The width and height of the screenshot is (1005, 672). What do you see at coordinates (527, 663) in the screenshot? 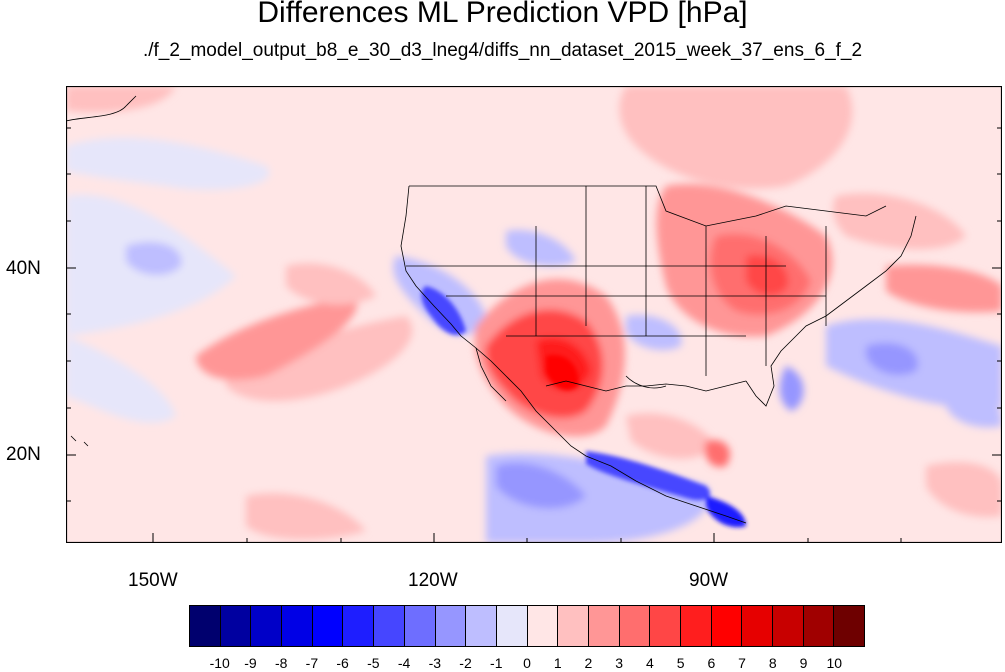
I see `colorbar-label: 0` at bounding box center [527, 663].